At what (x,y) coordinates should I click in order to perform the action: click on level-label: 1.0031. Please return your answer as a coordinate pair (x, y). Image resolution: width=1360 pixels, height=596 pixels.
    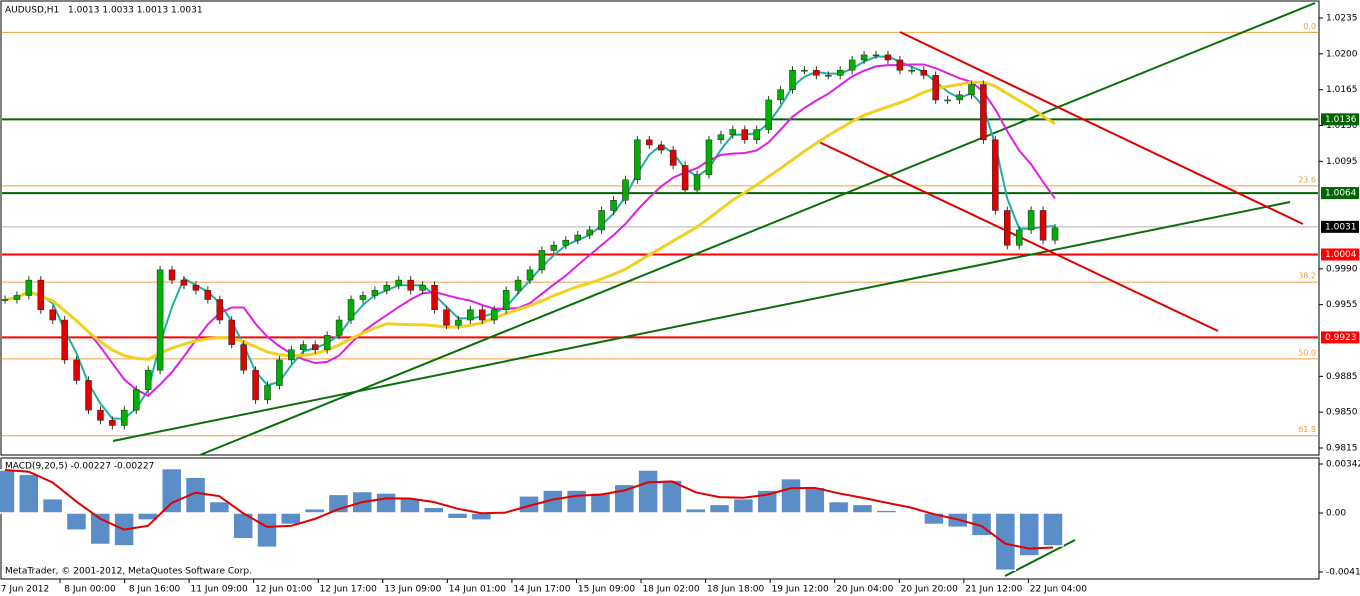
    Looking at the image, I should click on (1341, 227).